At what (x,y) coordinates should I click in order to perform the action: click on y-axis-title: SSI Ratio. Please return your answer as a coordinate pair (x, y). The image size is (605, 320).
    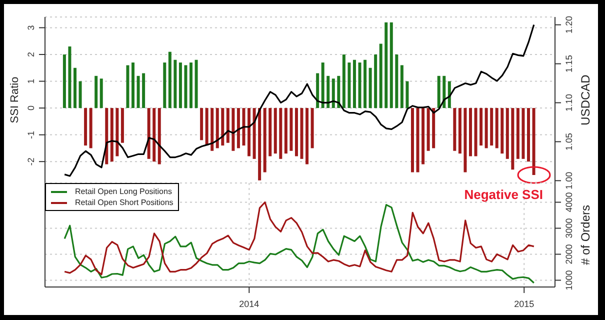
    Looking at the image, I should click on (14, 100).